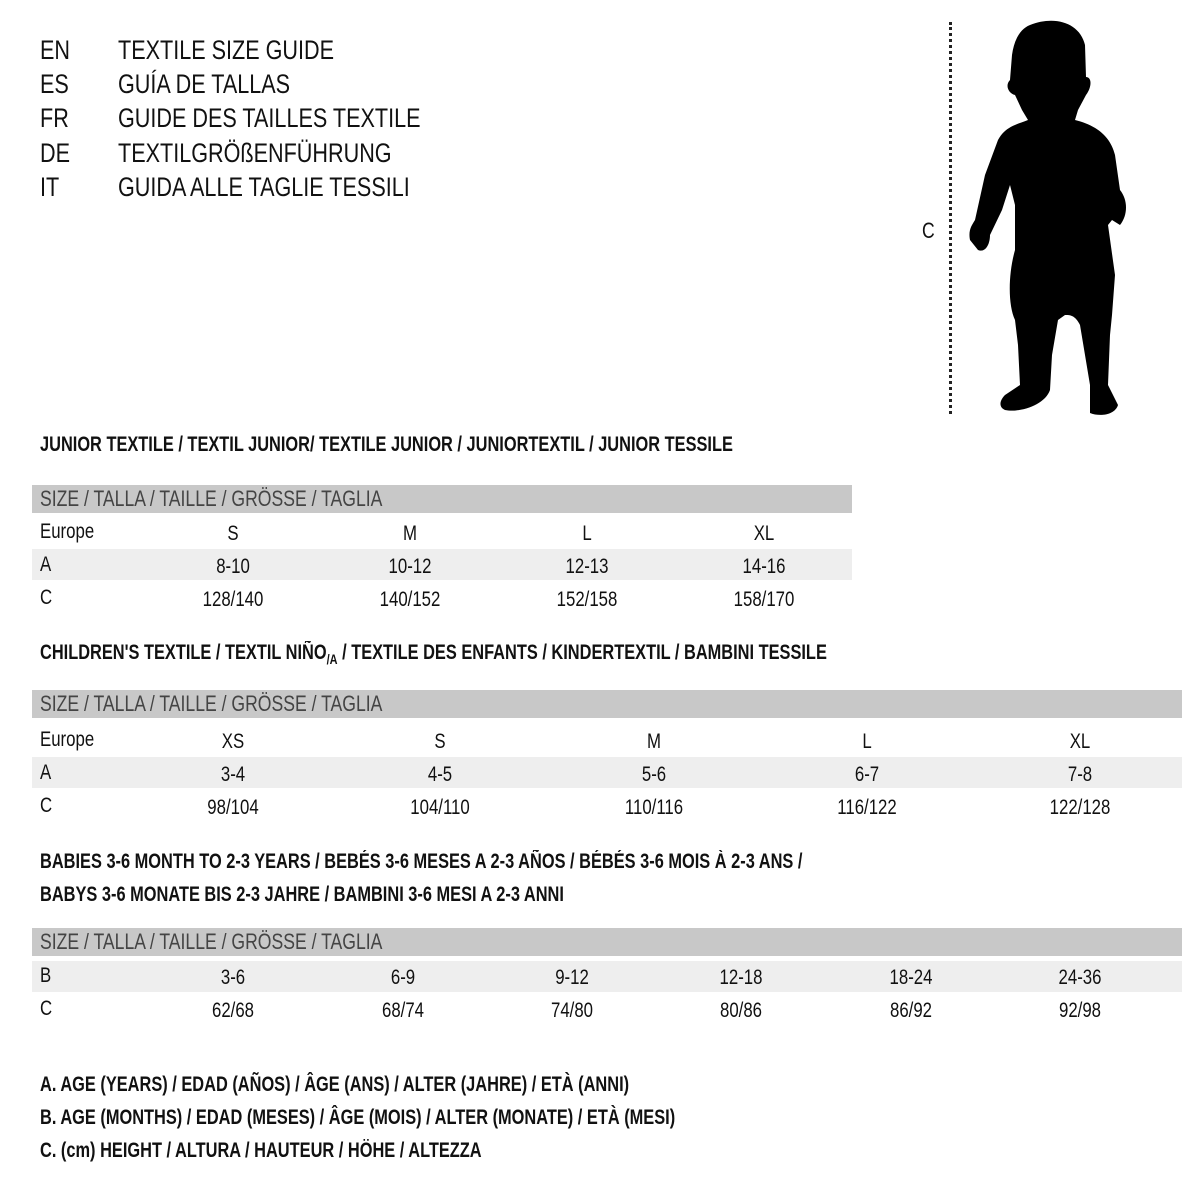  I want to click on table-cell: 104/110, so click(440, 807).